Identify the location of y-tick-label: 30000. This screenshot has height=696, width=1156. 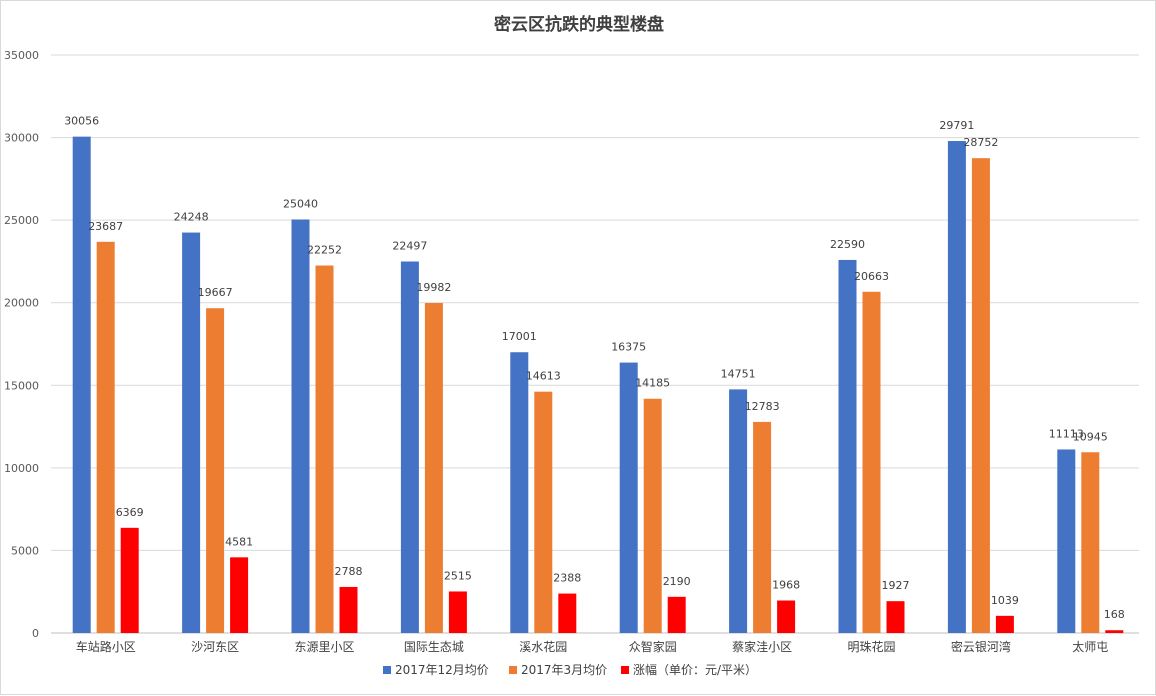
(21, 138).